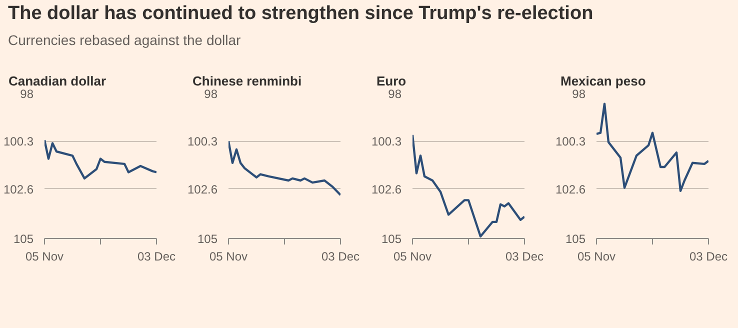  What do you see at coordinates (391, 81) in the screenshot?
I see `chart-title: Euro` at bounding box center [391, 81].